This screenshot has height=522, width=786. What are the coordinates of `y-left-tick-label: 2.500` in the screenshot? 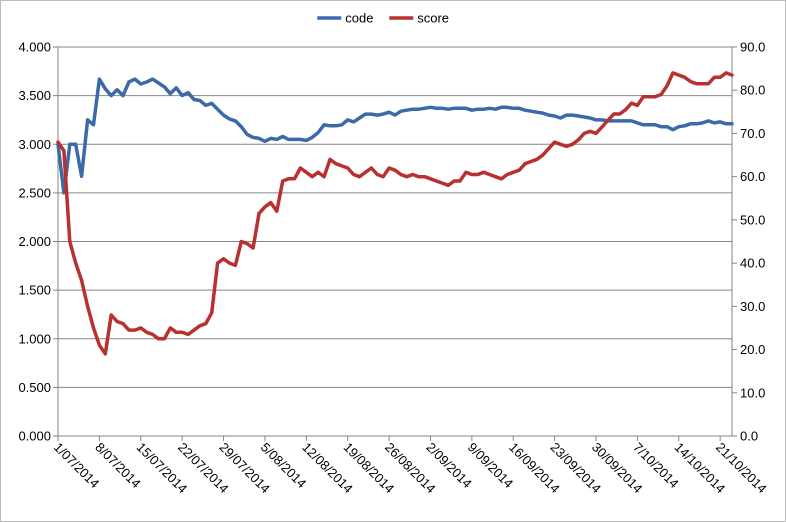 It's located at (34, 192).